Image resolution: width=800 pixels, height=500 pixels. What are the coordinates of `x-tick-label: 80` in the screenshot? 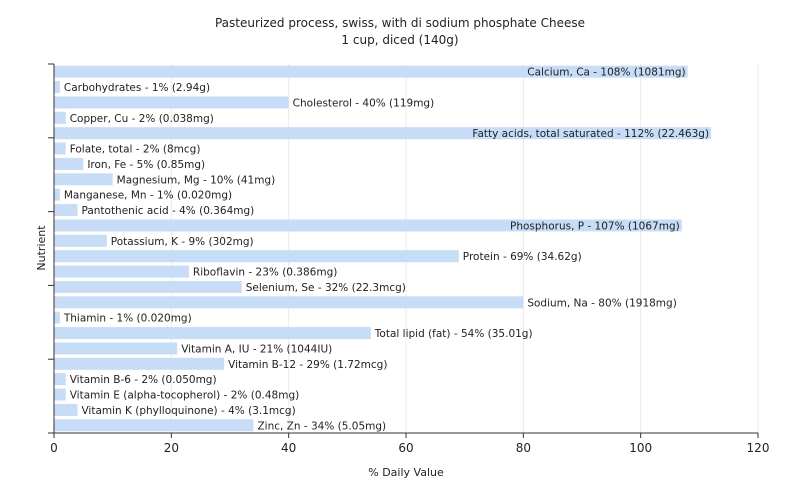 It's located at (523, 448).